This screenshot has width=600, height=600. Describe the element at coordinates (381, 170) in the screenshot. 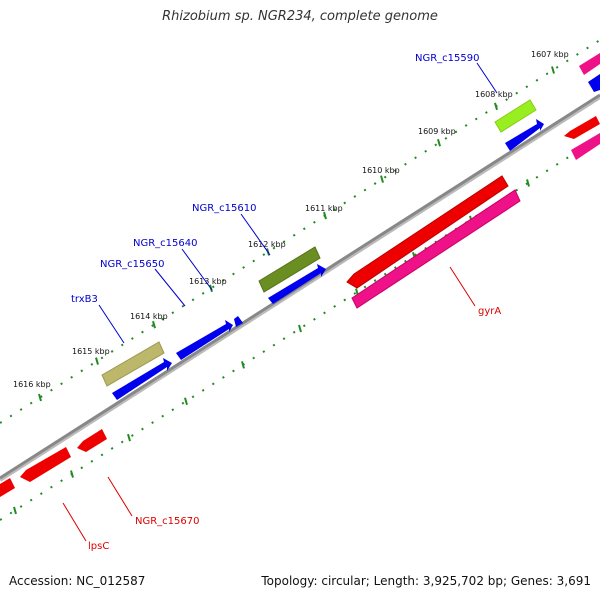

I see `tick-label: 1610 kbp` at that location.